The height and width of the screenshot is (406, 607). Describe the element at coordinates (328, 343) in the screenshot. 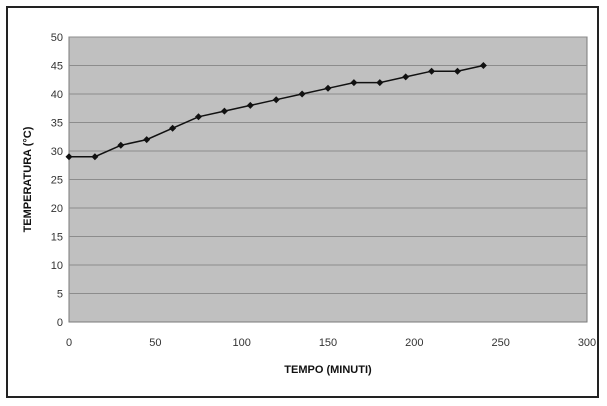

I see `x-tick-label: 150` at that location.